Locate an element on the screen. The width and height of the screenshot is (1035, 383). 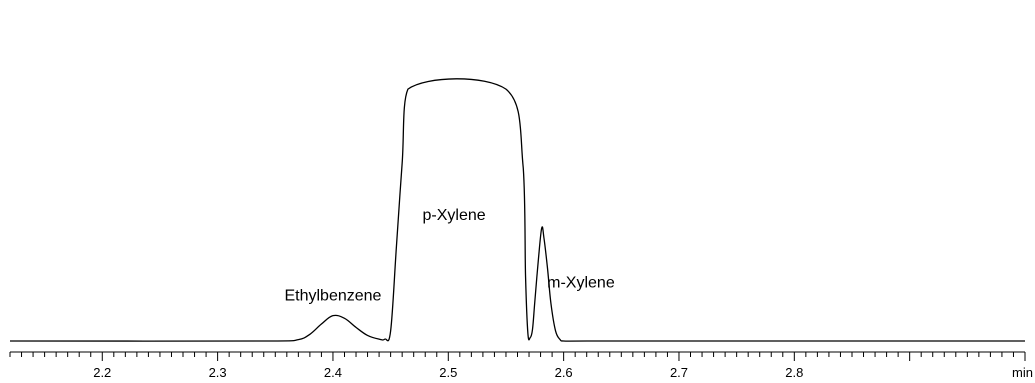
x-axis-unit-label: min is located at coordinates (1022, 372).